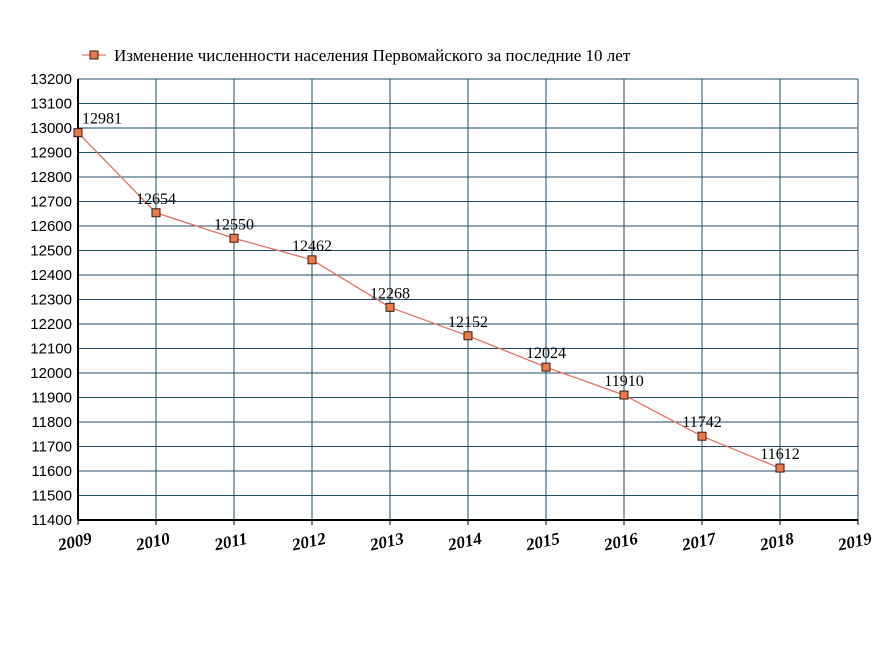 This screenshot has height=650, width=884. Describe the element at coordinates (51, 496) in the screenshot. I see `y-tick-label: 11500` at that location.